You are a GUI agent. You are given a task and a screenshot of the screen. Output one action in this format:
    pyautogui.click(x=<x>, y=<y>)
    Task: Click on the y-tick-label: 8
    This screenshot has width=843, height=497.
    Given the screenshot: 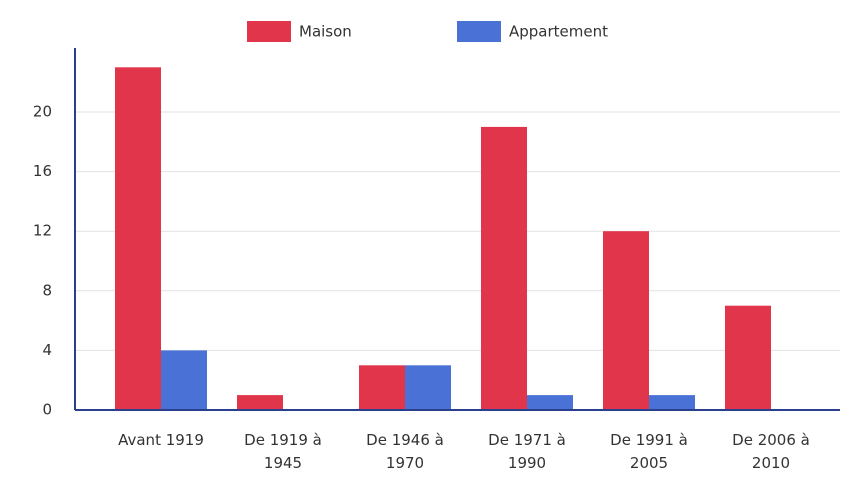 What is the action you would take?
    pyautogui.click(x=47, y=290)
    